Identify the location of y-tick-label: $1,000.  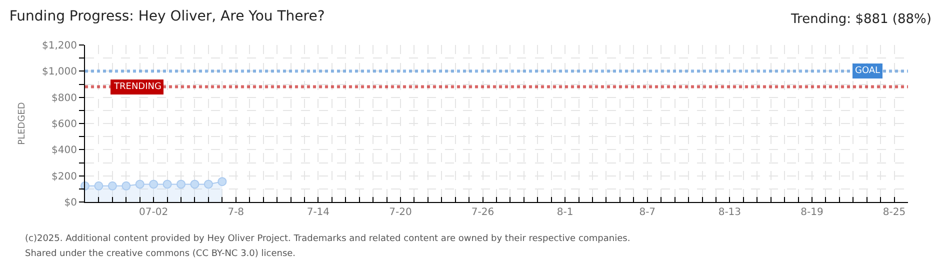
(59, 72).